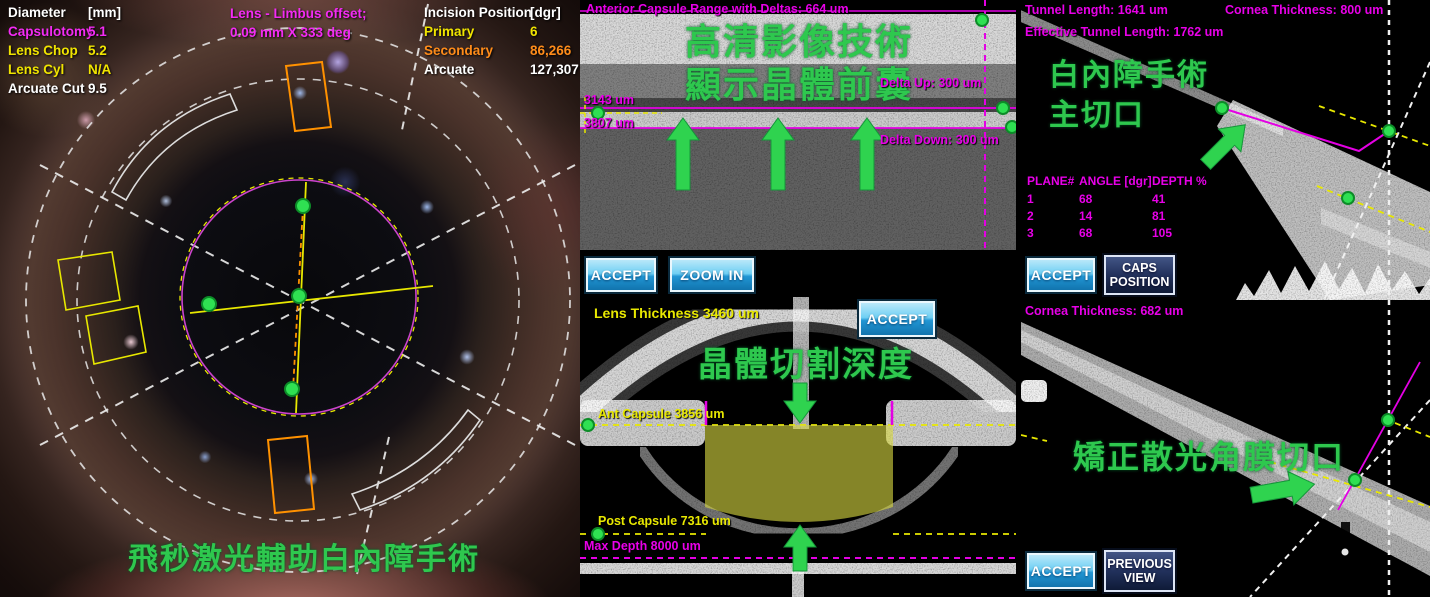  I want to click on effective-tunnel-length-label: Effective Tunnel Length: 1762 um, so click(1124, 32).